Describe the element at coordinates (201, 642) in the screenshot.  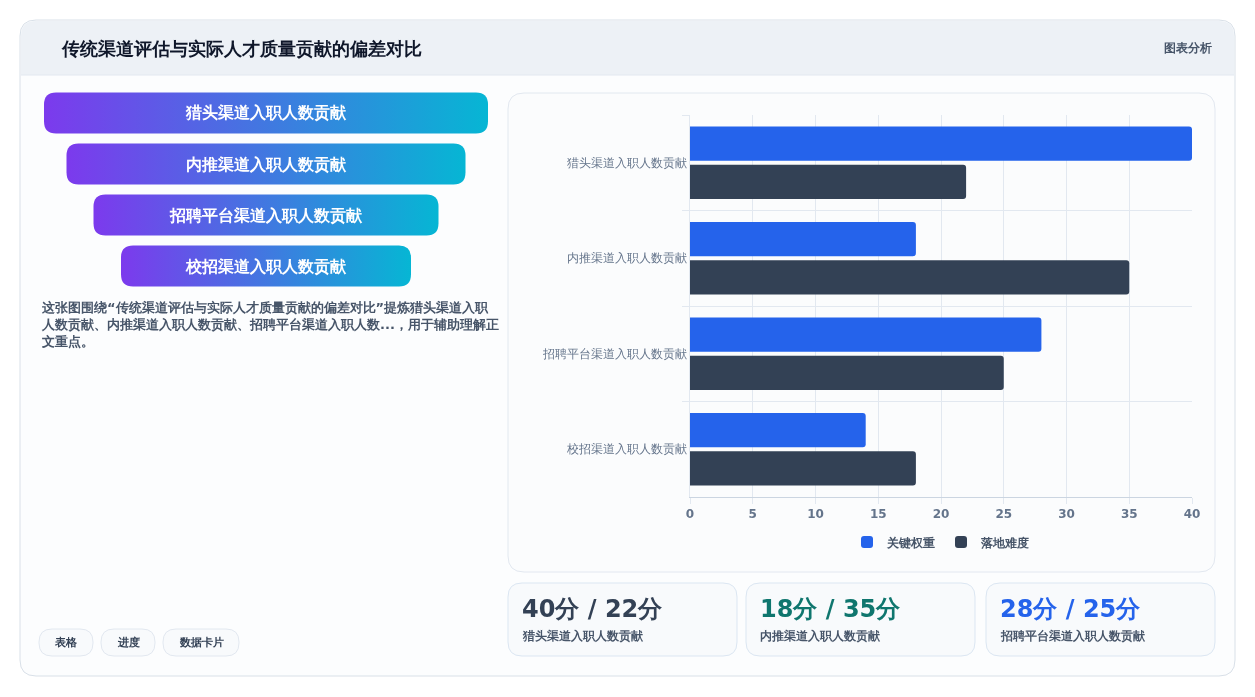
I see `text: 数据卡片` at that location.